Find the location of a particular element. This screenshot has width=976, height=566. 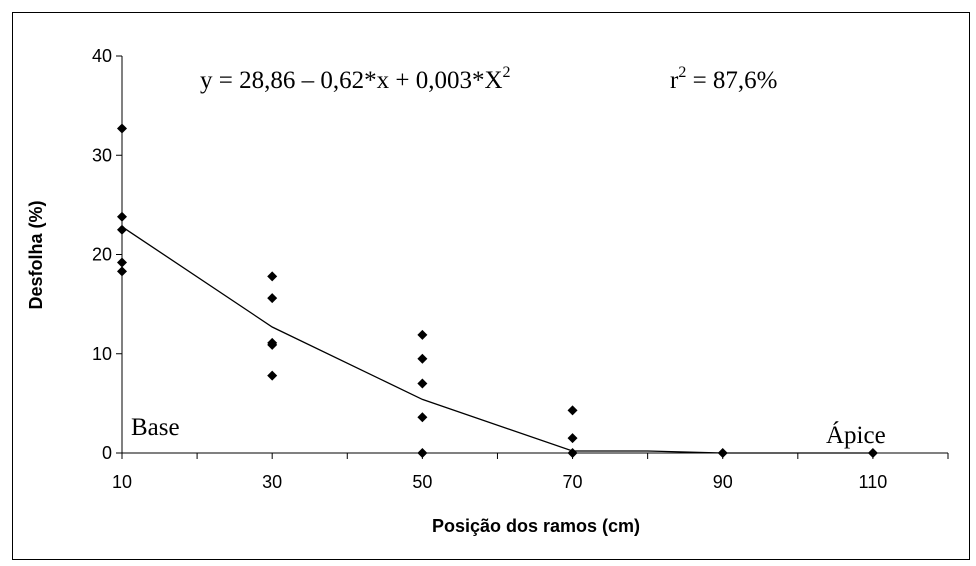

x-tick-label: 110 is located at coordinates (873, 482).